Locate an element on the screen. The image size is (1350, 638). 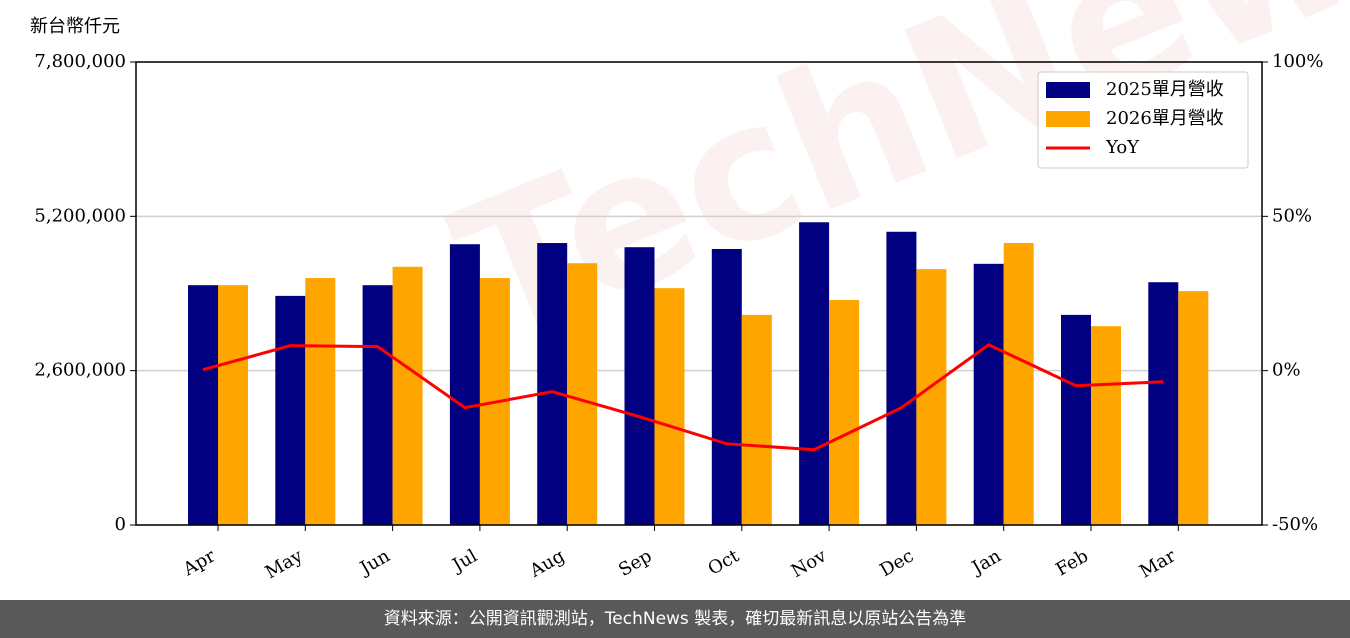
y2-tick-label: 50% is located at coordinates (1292, 215).